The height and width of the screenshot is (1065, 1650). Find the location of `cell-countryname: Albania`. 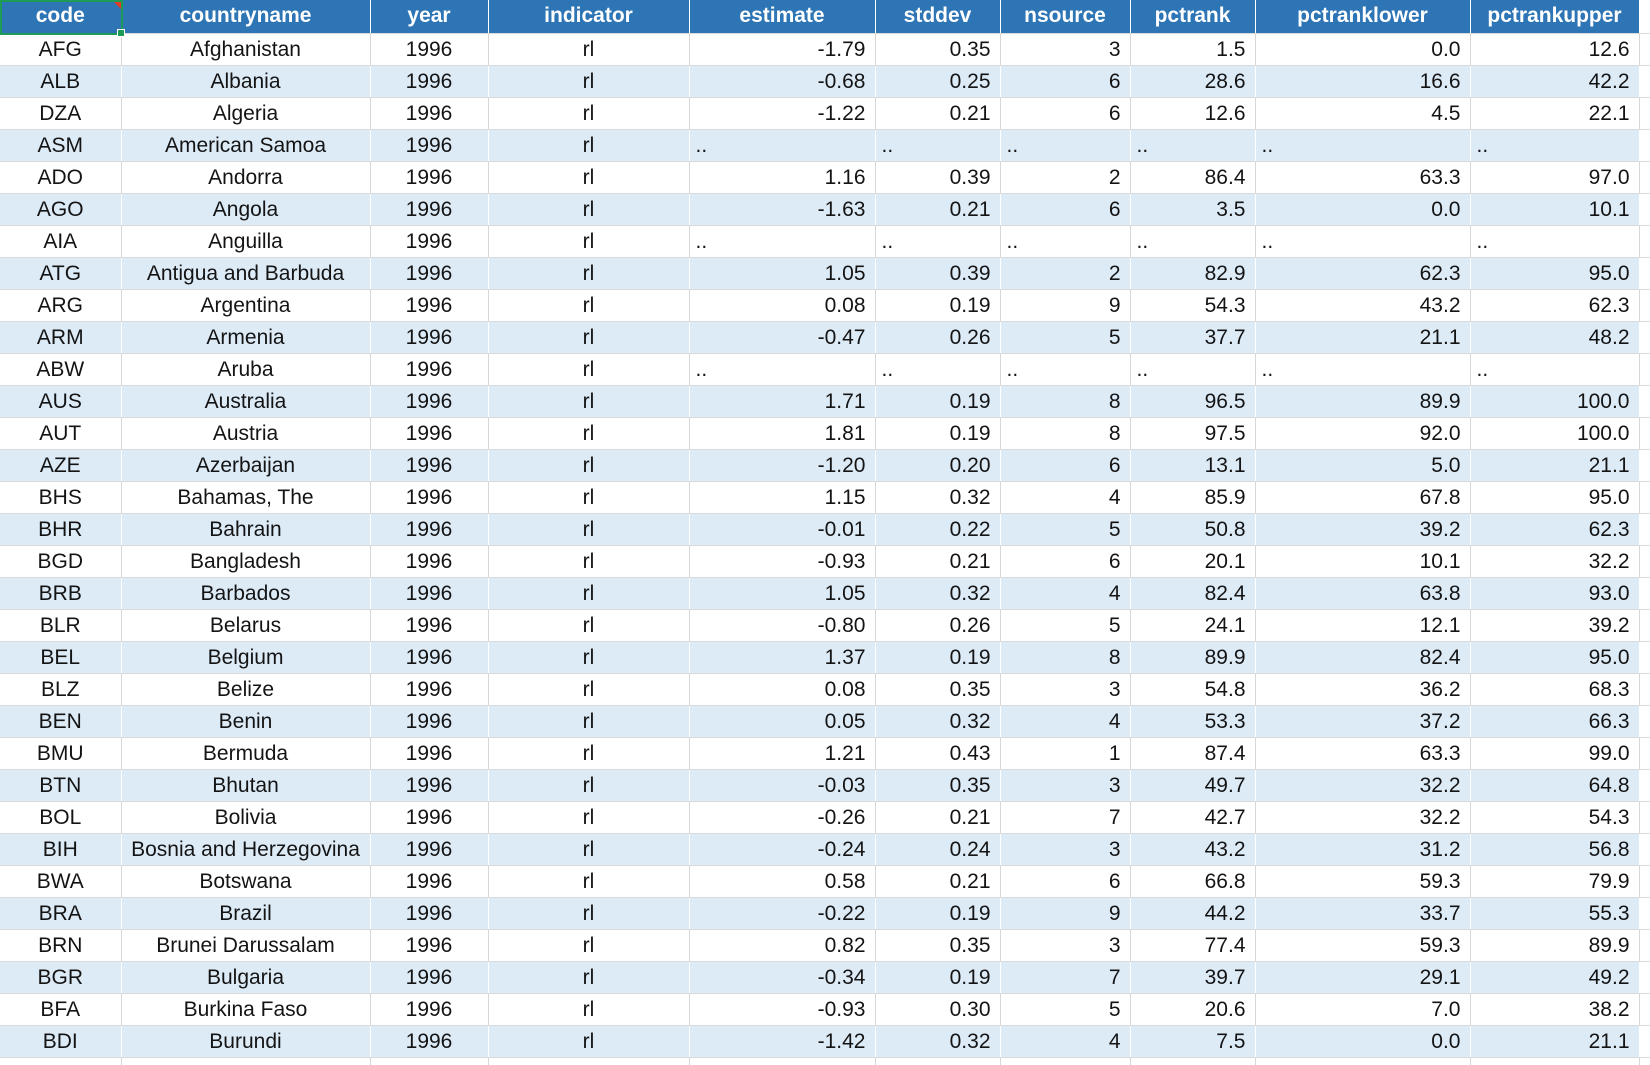

cell-countryname: Albania is located at coordinates (246, 81).